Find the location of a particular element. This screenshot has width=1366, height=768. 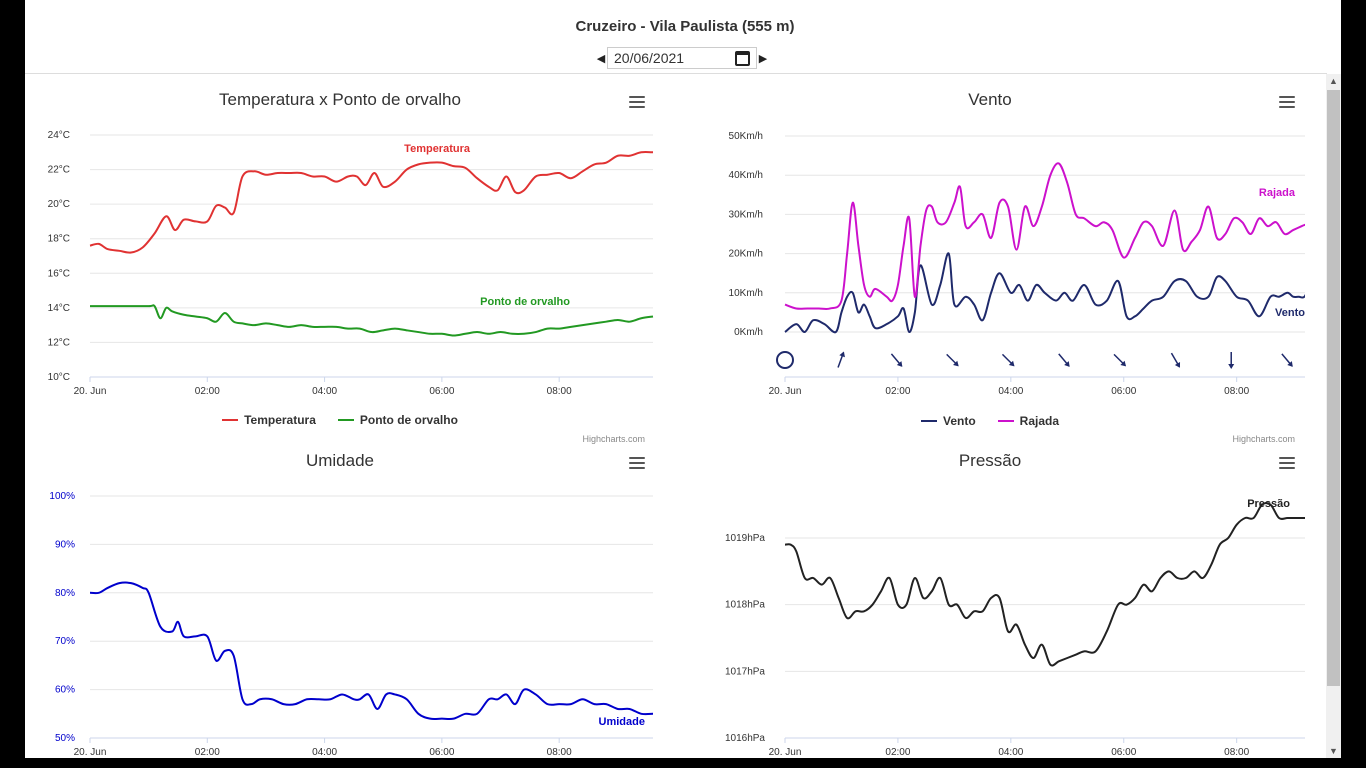

legend-label: Temperatura is located at coordinates (280, 420).